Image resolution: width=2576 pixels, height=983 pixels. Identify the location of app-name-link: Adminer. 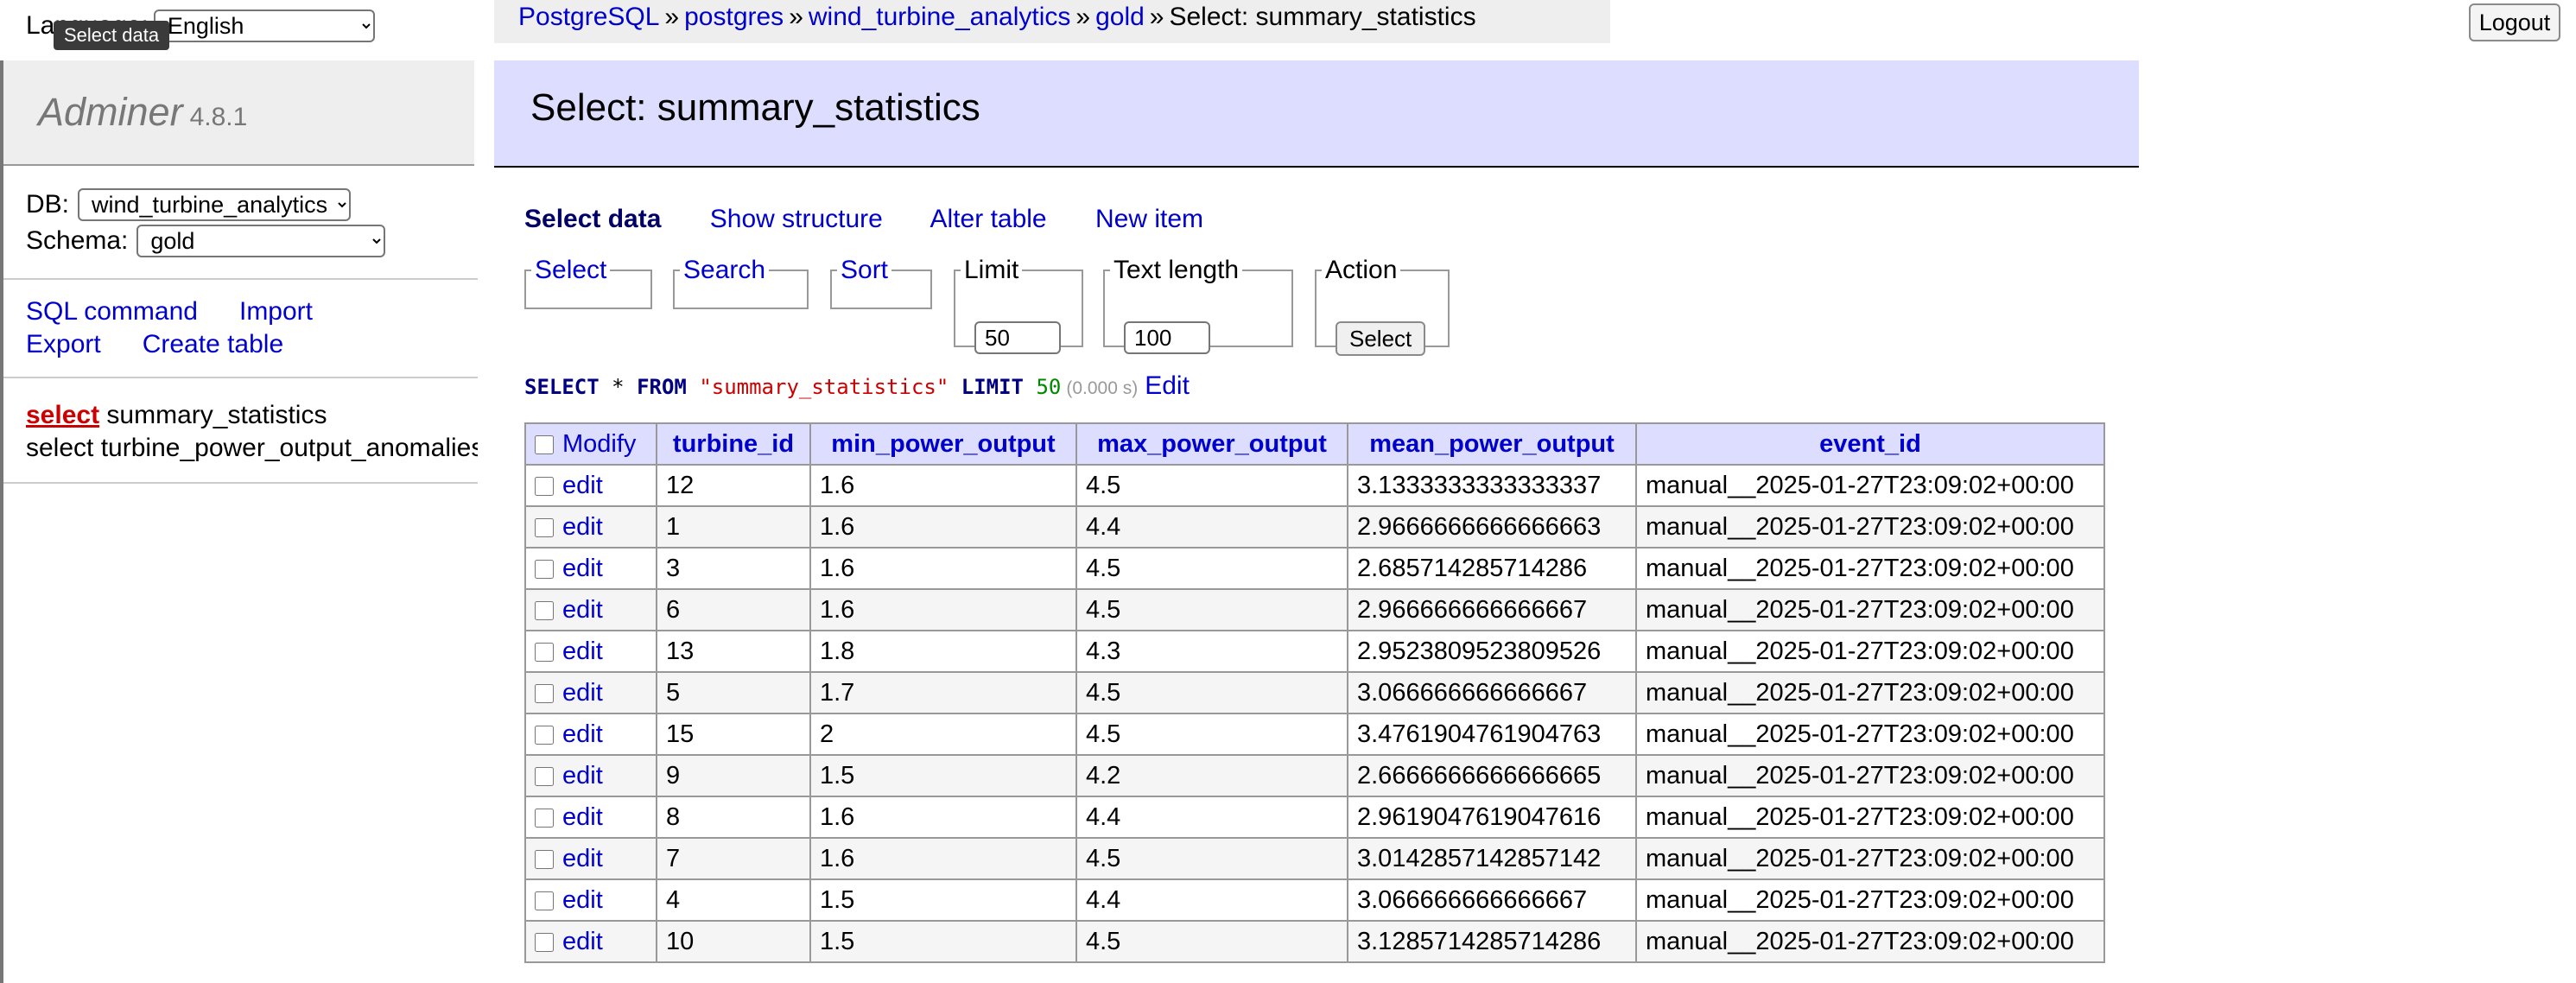
(110, 112).